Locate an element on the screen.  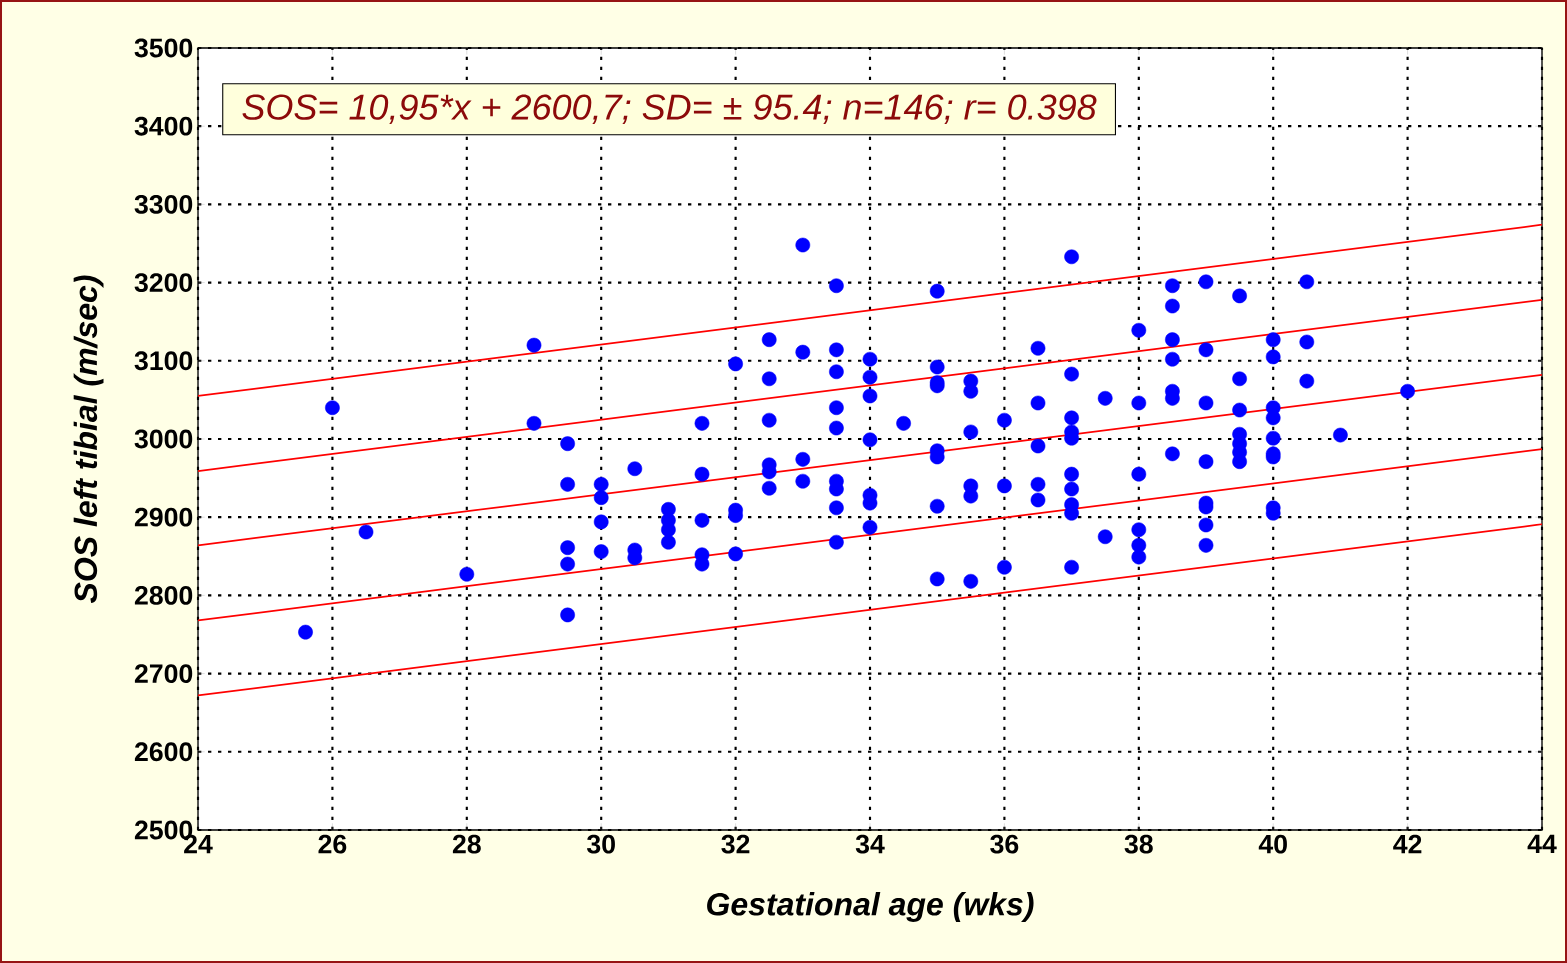
y-tick-label: 3400 is located at coordinates (163, 126).